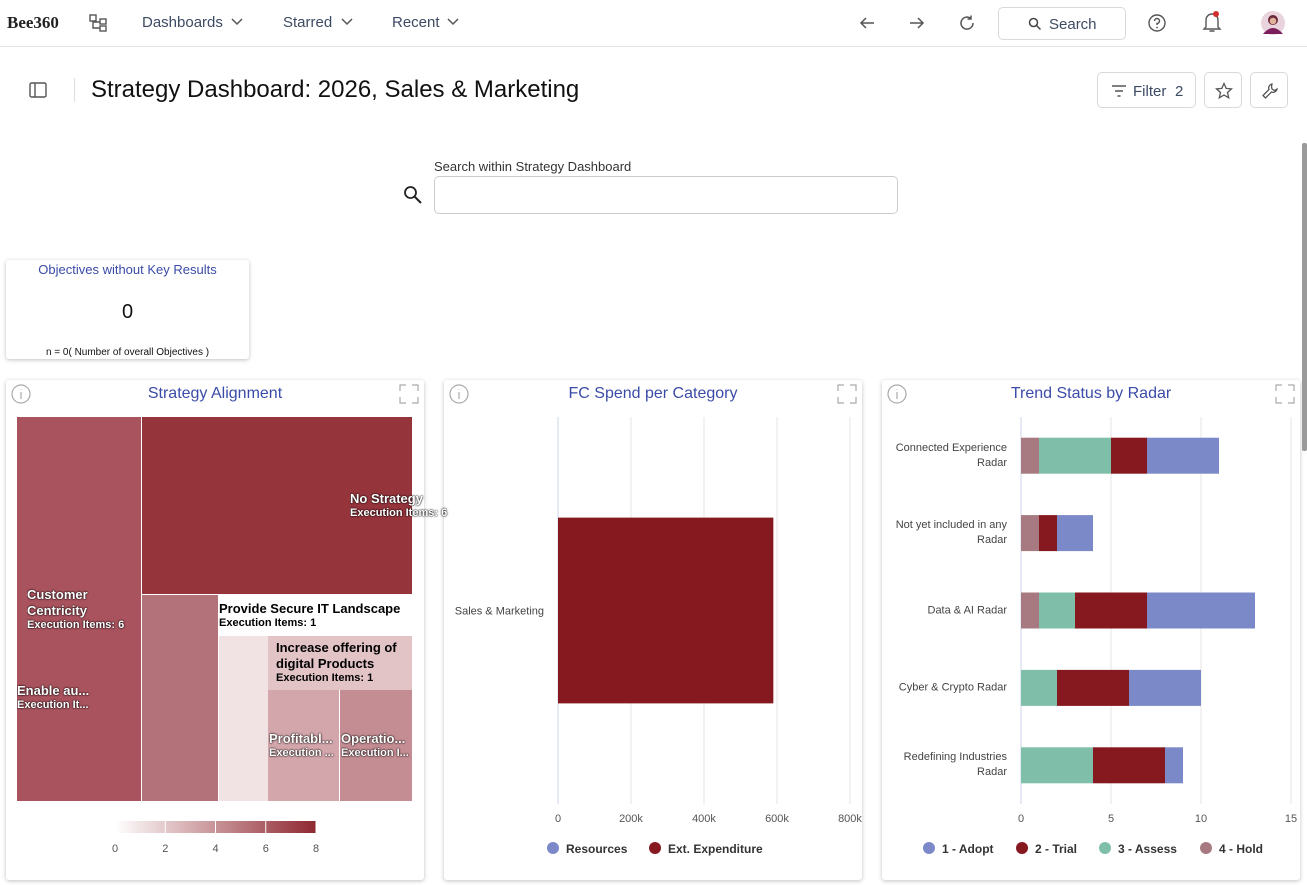 This screenshot has height=885, width=1307. I want to click on x-tick-label: 400k, so click(704, 819).